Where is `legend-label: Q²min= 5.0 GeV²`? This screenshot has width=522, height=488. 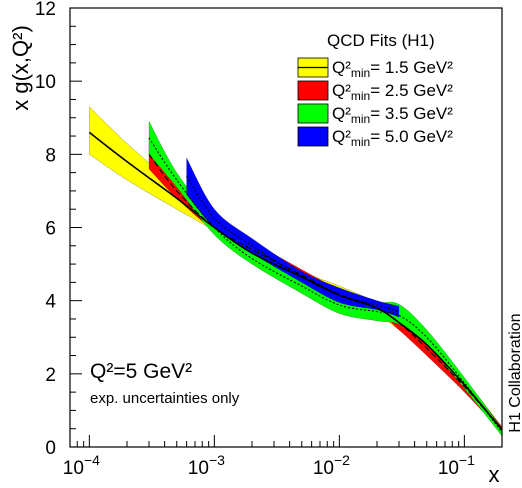
legend-label: Q²min= 5.0 GeV² is located at coordinates (392, 138).